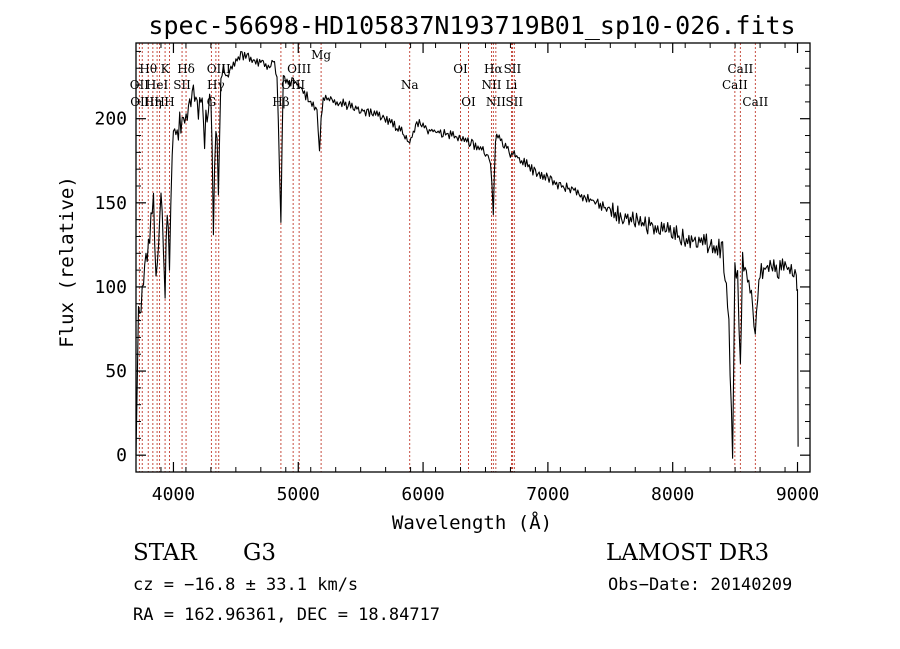 Image resolution: width=900 pixels, height=649 pixels. I want to click on y-tick-label: 150, so click(110, 203).